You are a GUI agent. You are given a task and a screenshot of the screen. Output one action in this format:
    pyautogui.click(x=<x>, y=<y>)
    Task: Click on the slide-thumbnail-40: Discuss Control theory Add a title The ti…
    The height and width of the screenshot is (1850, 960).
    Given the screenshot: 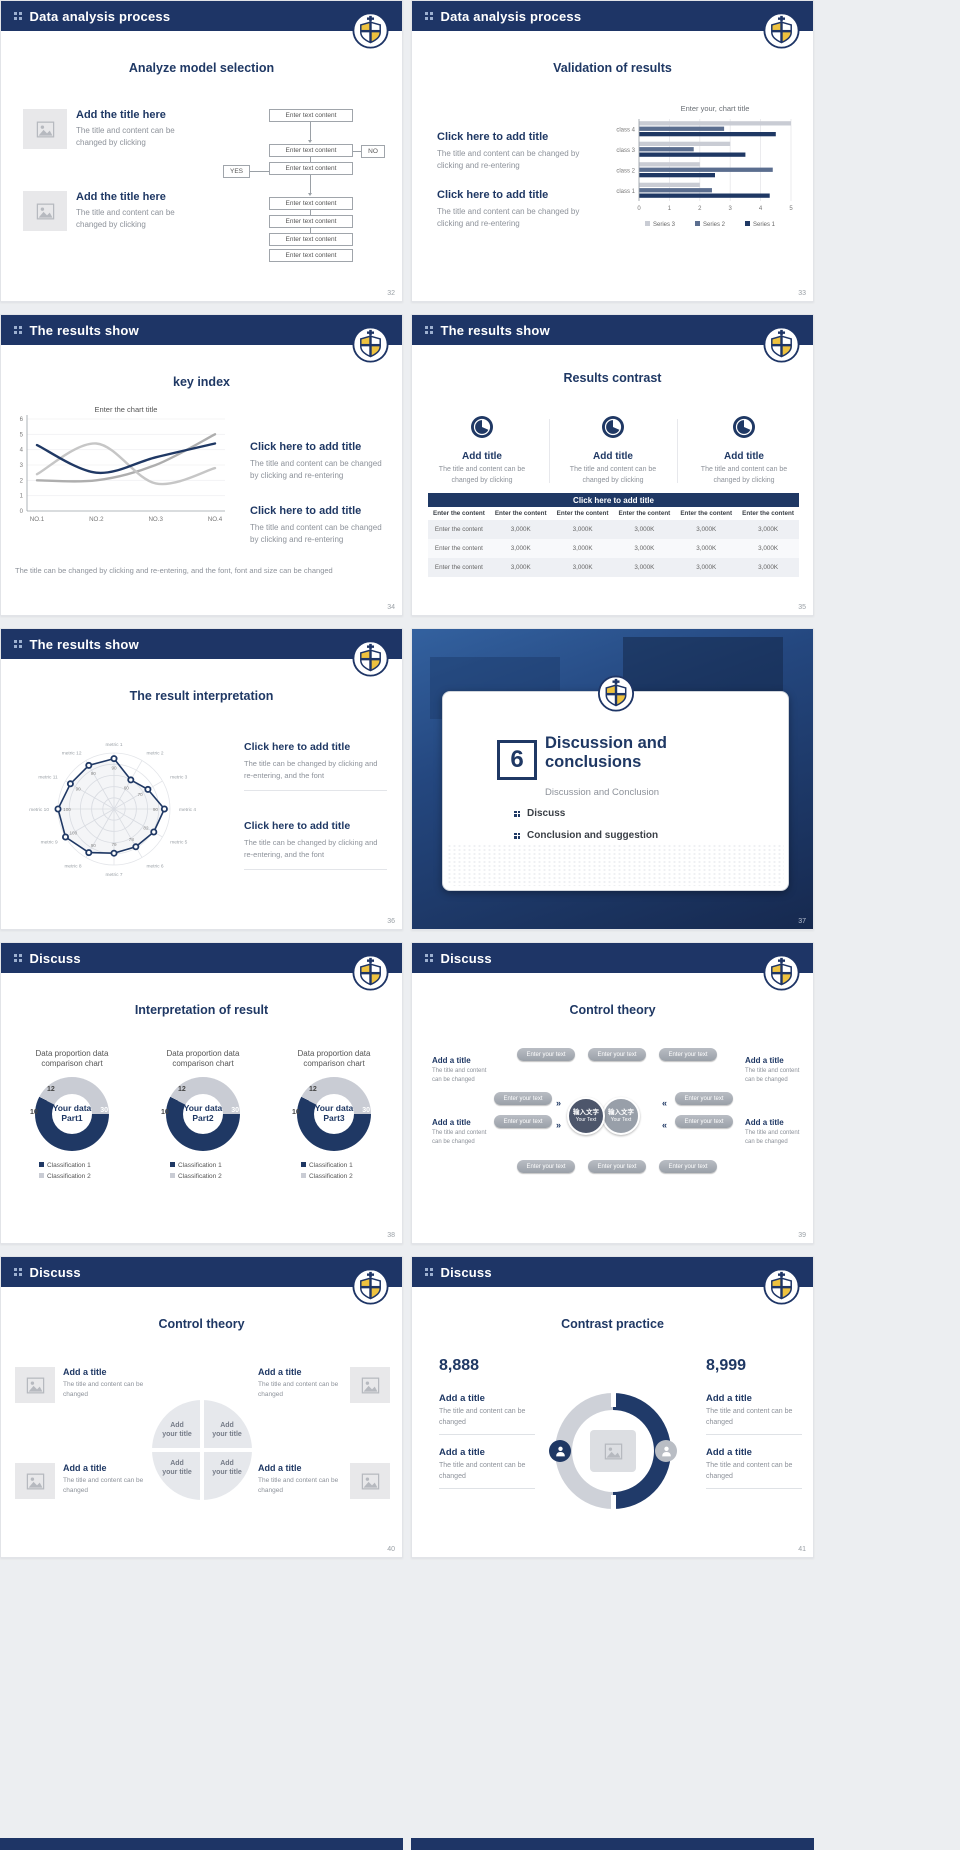 What is the action you would take?
    pyautogui.click(x=201, y=1407)
    